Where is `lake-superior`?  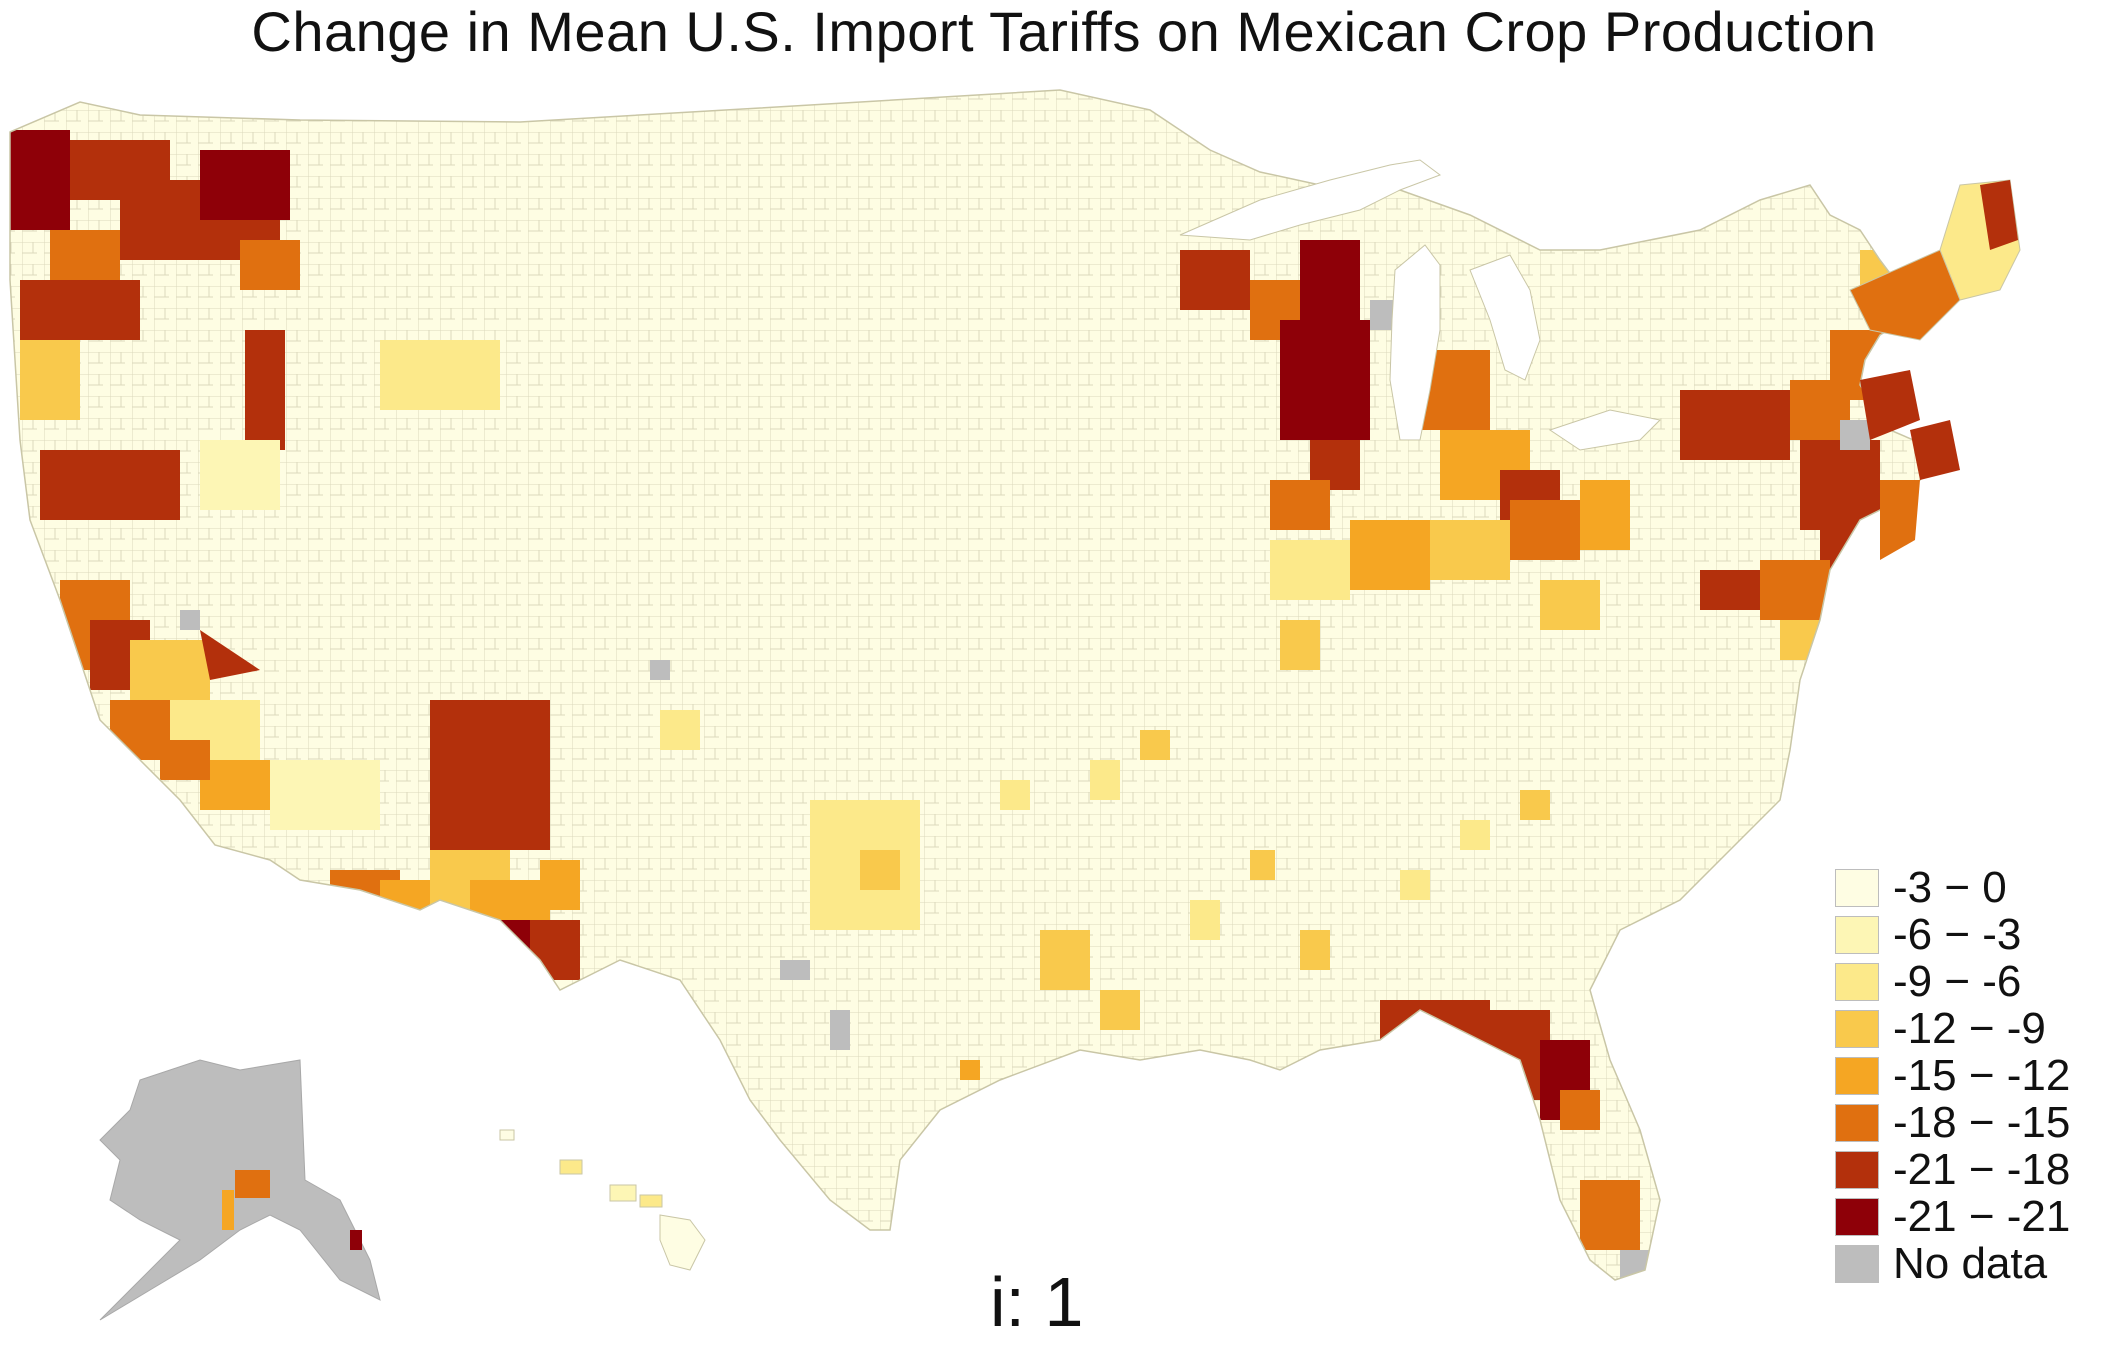 lake-superior is located at coordinates (1310, 200).